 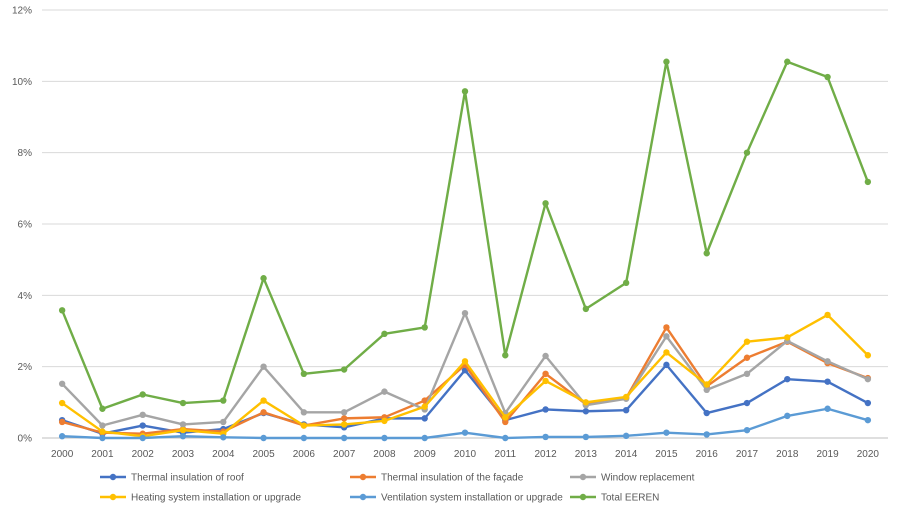 What do you see at coordinates (223, 454) in the screenshot?
I see `x-tick-label: 2004` at bounding box center [223, 454].